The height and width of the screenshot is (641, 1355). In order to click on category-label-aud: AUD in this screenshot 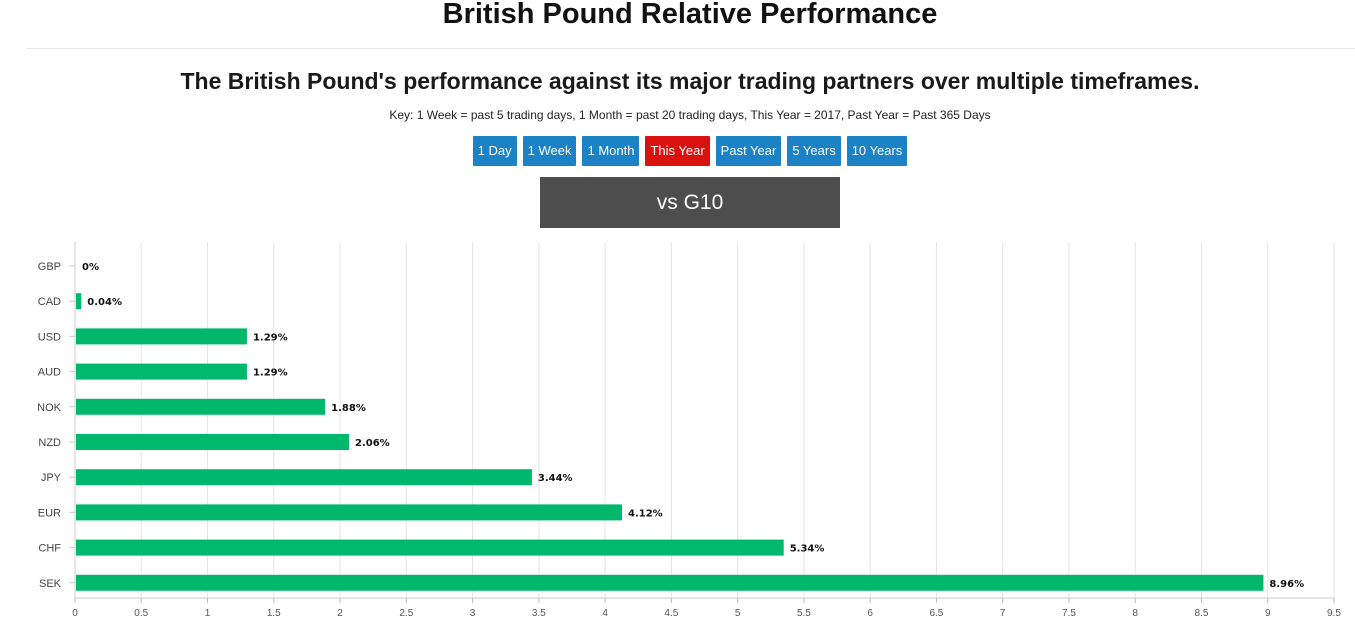, I will do `click(49, 373)`.